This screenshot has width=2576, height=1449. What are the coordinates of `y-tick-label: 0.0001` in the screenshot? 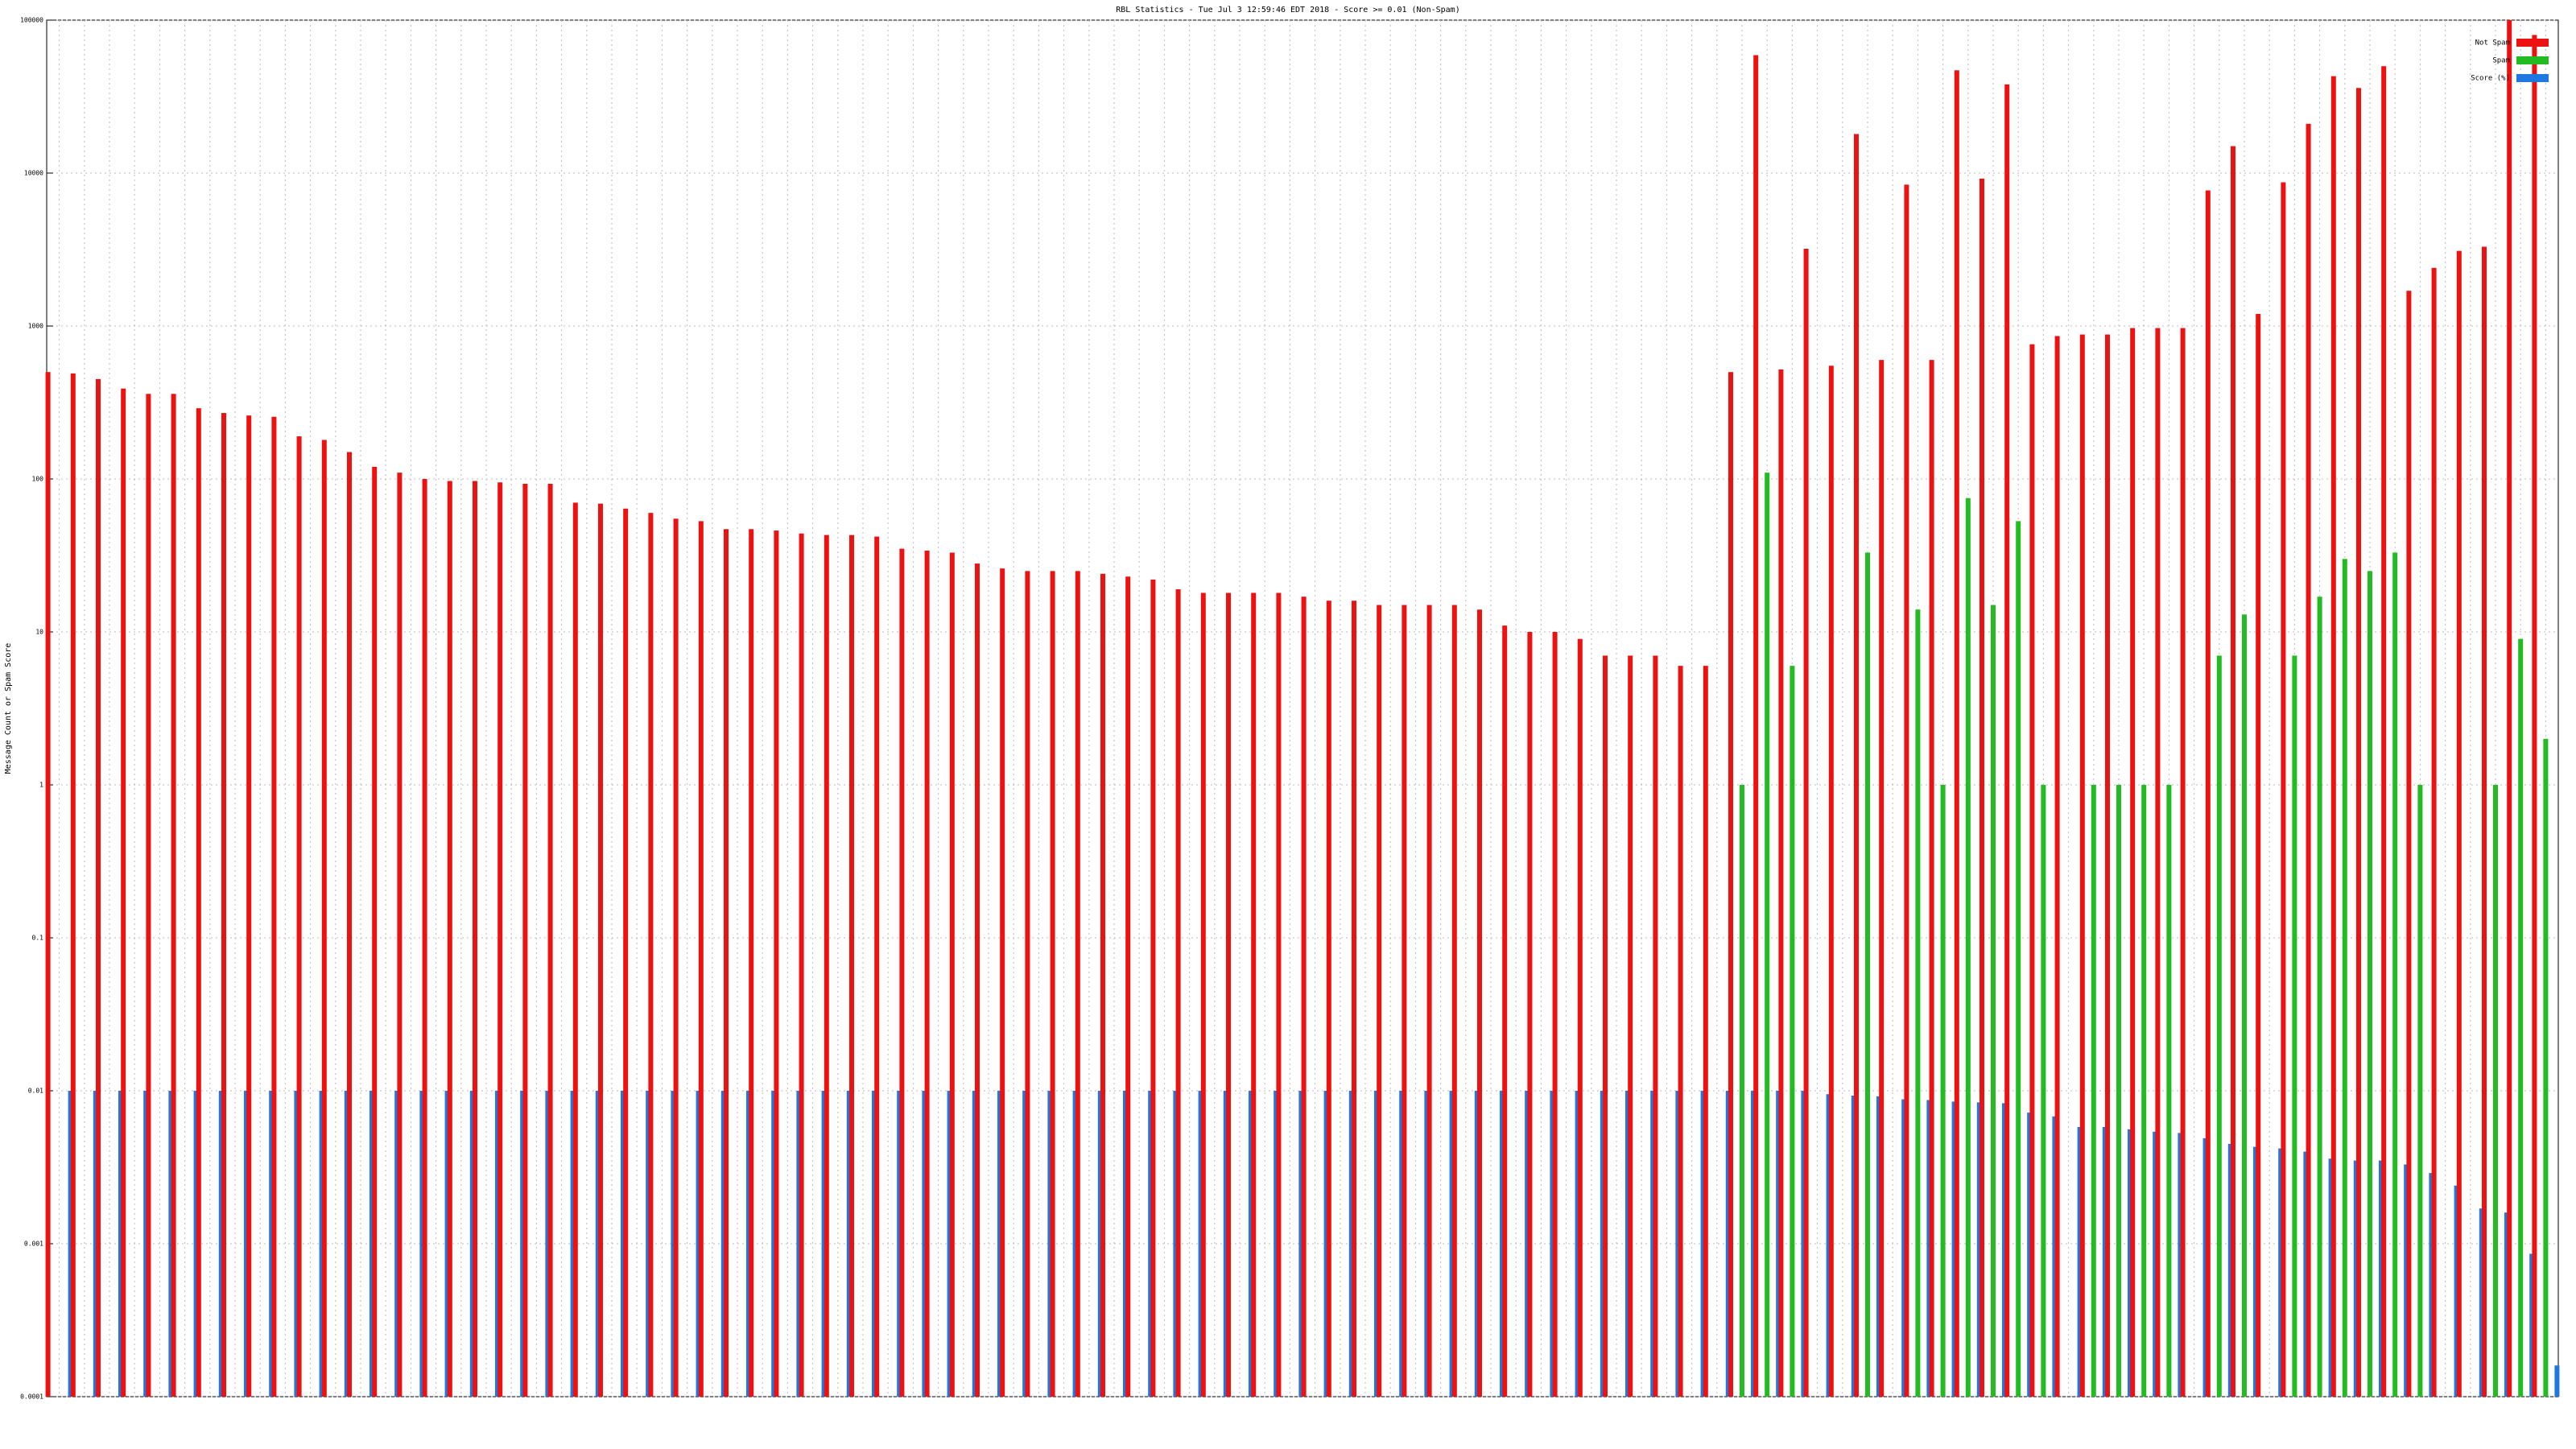 It's located at (31, 1397).